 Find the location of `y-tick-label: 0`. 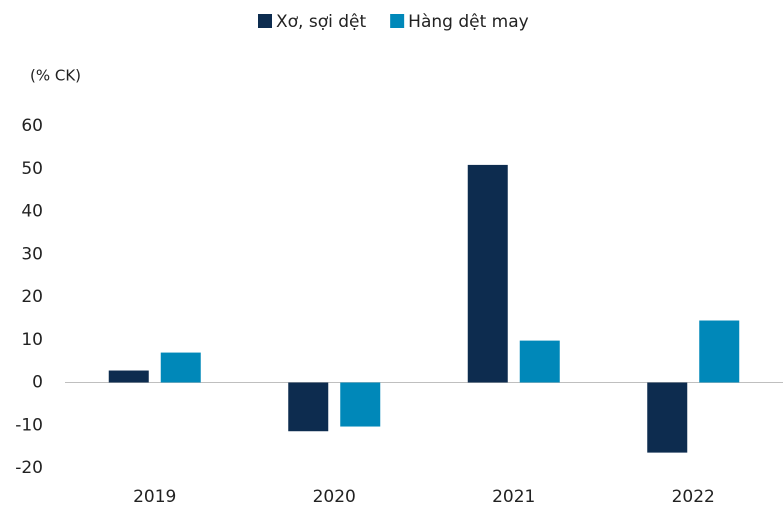

y-tick-label: 0 is located at coordinates (37, 383).